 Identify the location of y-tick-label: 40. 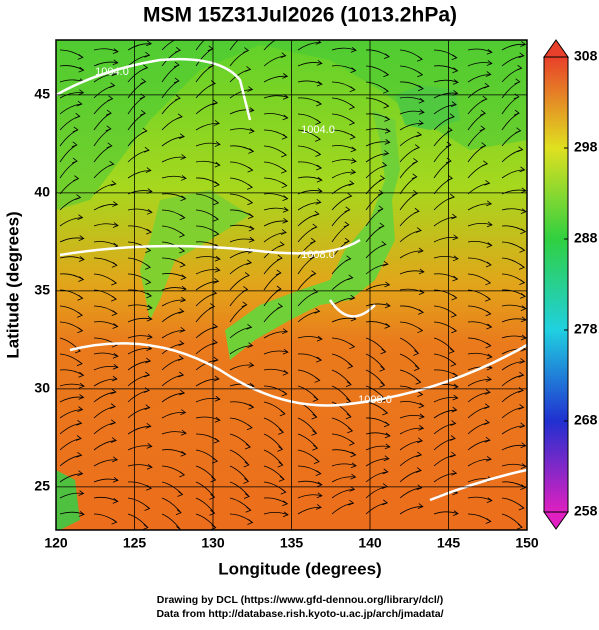
(42, 192).